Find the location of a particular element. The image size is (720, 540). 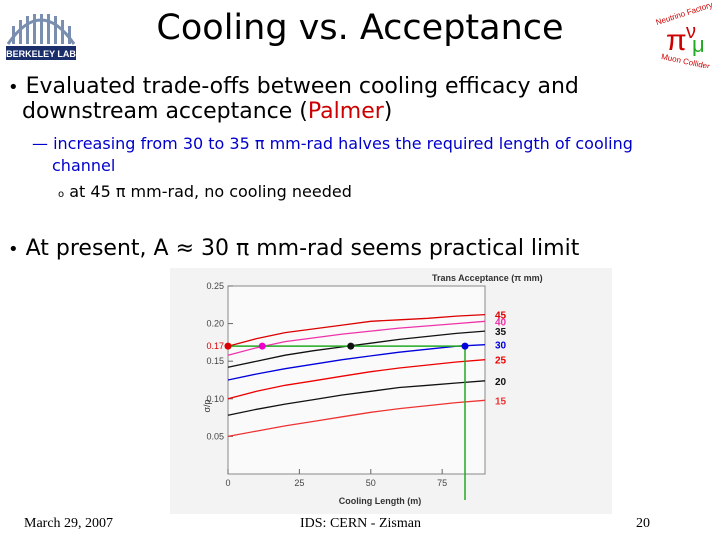

circle-marker: o is located at coordinates (61, 194).